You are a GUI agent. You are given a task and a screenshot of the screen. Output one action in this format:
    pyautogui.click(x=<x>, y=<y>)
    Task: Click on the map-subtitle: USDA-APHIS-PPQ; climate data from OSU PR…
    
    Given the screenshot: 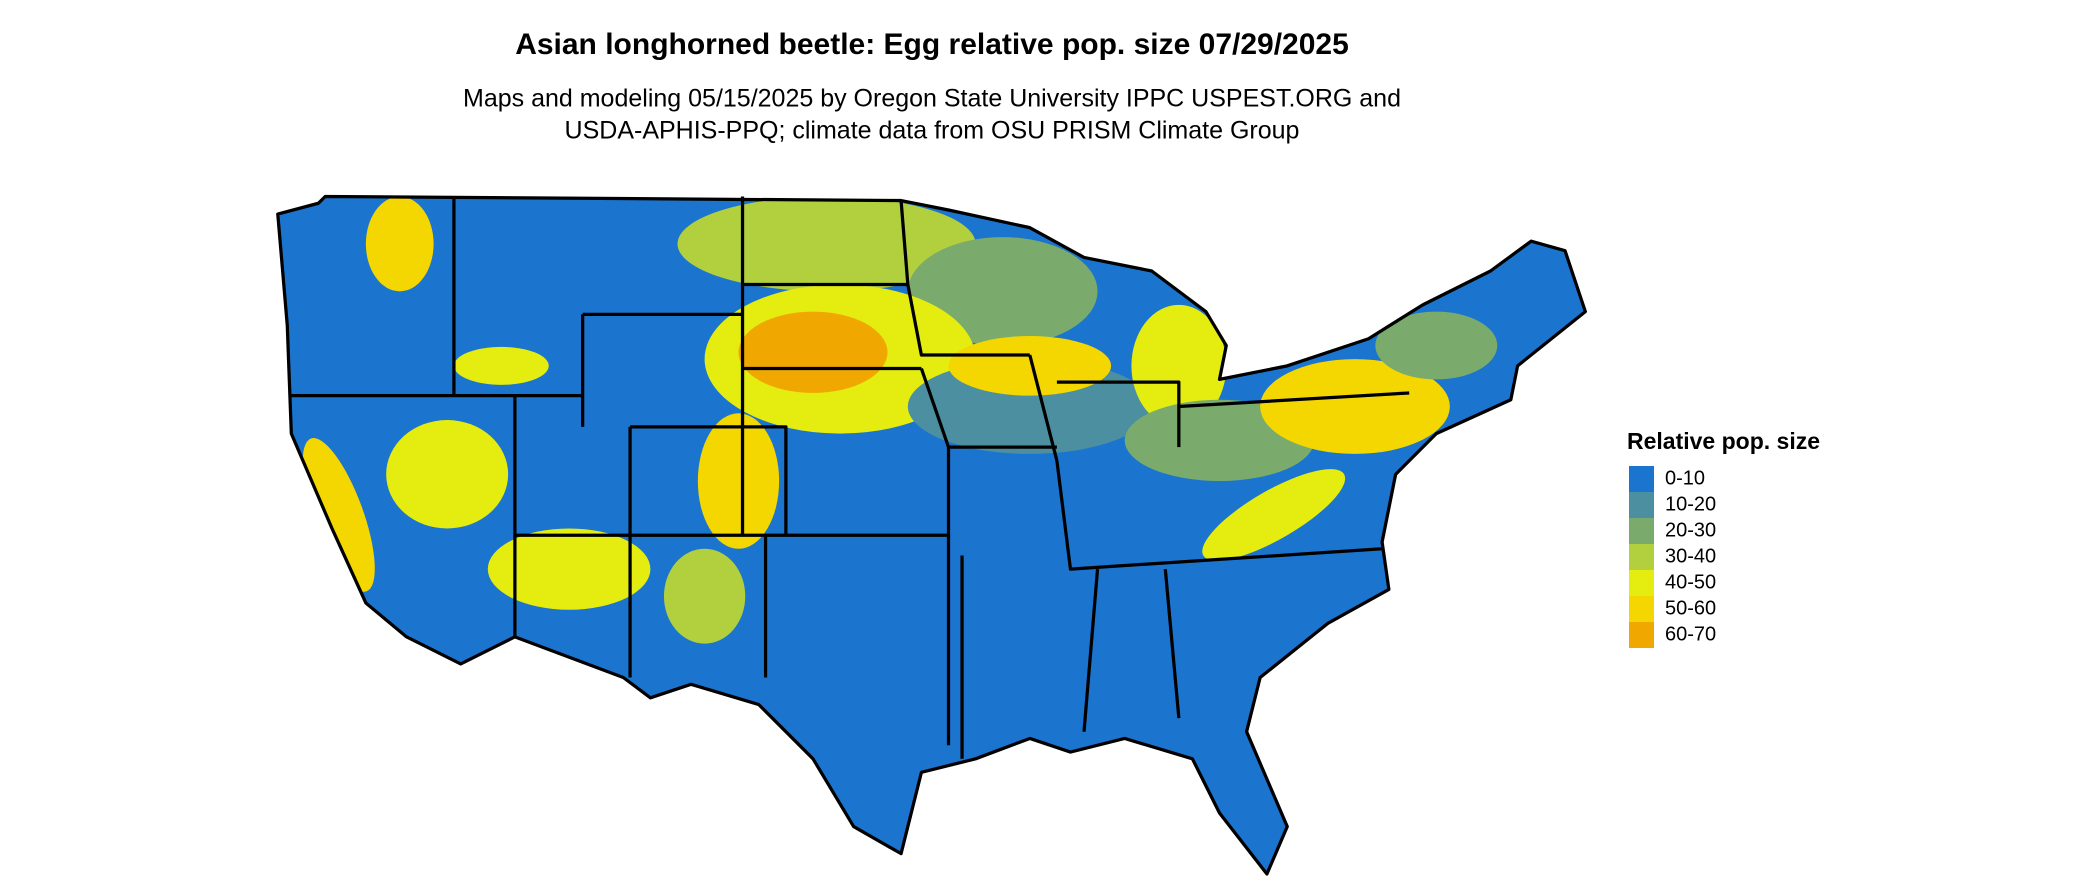 What is the action you would take?
    pyautogui.click(x=932, y=131)
    